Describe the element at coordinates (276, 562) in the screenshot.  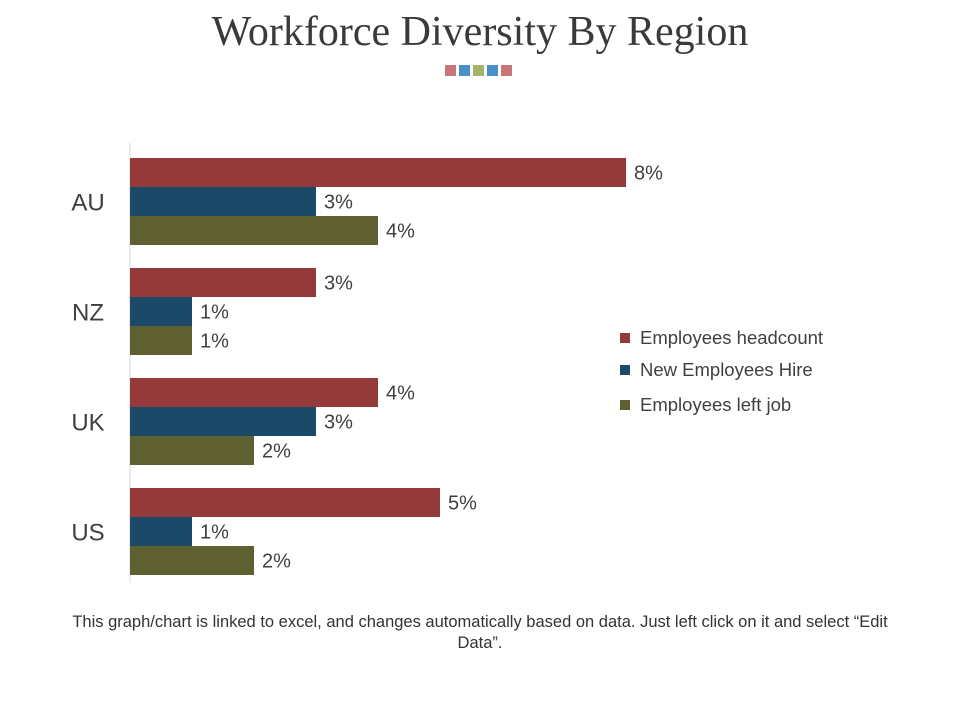
I see `data-label-us-series-2: 2%` at that location.